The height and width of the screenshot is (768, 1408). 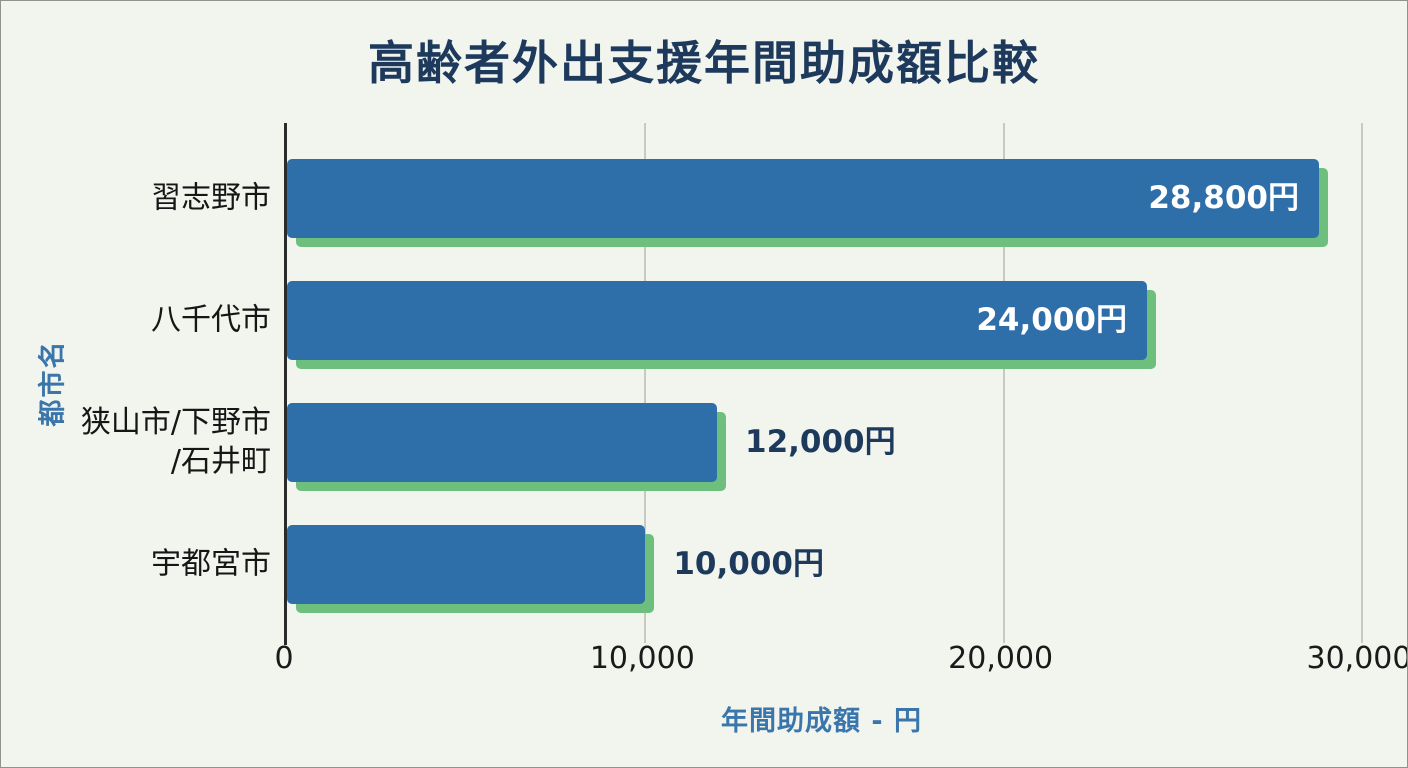 What do you see at coordinates (1223, 197) in the screenshot?
I see `value-label: 28,800円` at bounding box center [1223, 197].